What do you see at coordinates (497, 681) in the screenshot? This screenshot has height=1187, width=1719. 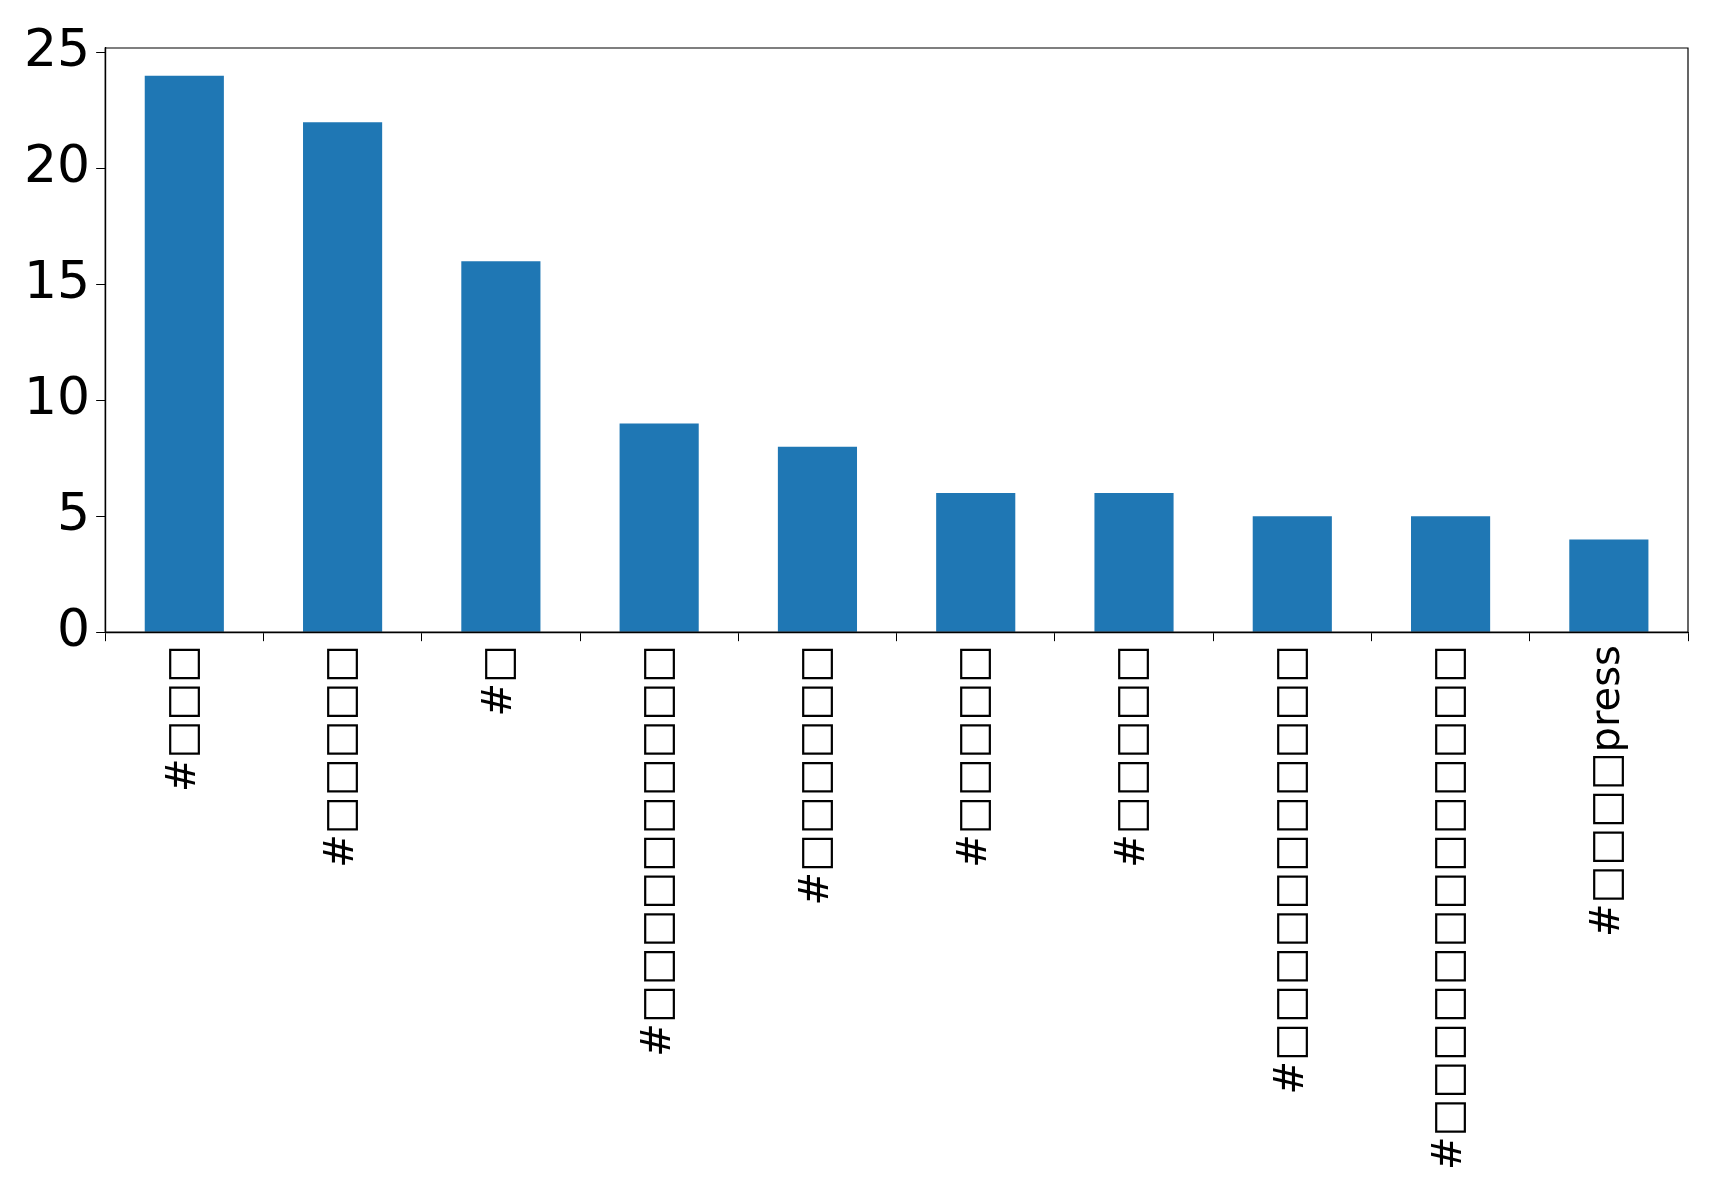 I see `x-tick-label: #□` at bounding box center [497, 681].